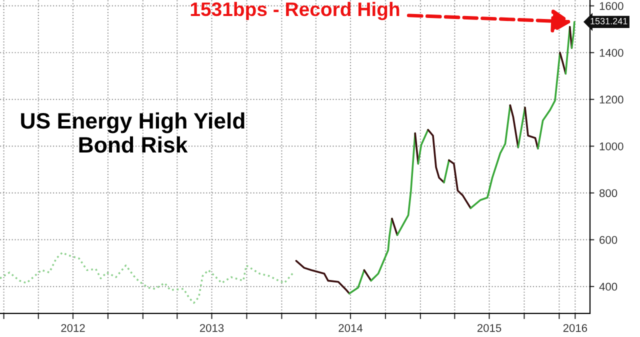  I want to click on text: US Energy High Yield Bond Risk, so click(132, 132).